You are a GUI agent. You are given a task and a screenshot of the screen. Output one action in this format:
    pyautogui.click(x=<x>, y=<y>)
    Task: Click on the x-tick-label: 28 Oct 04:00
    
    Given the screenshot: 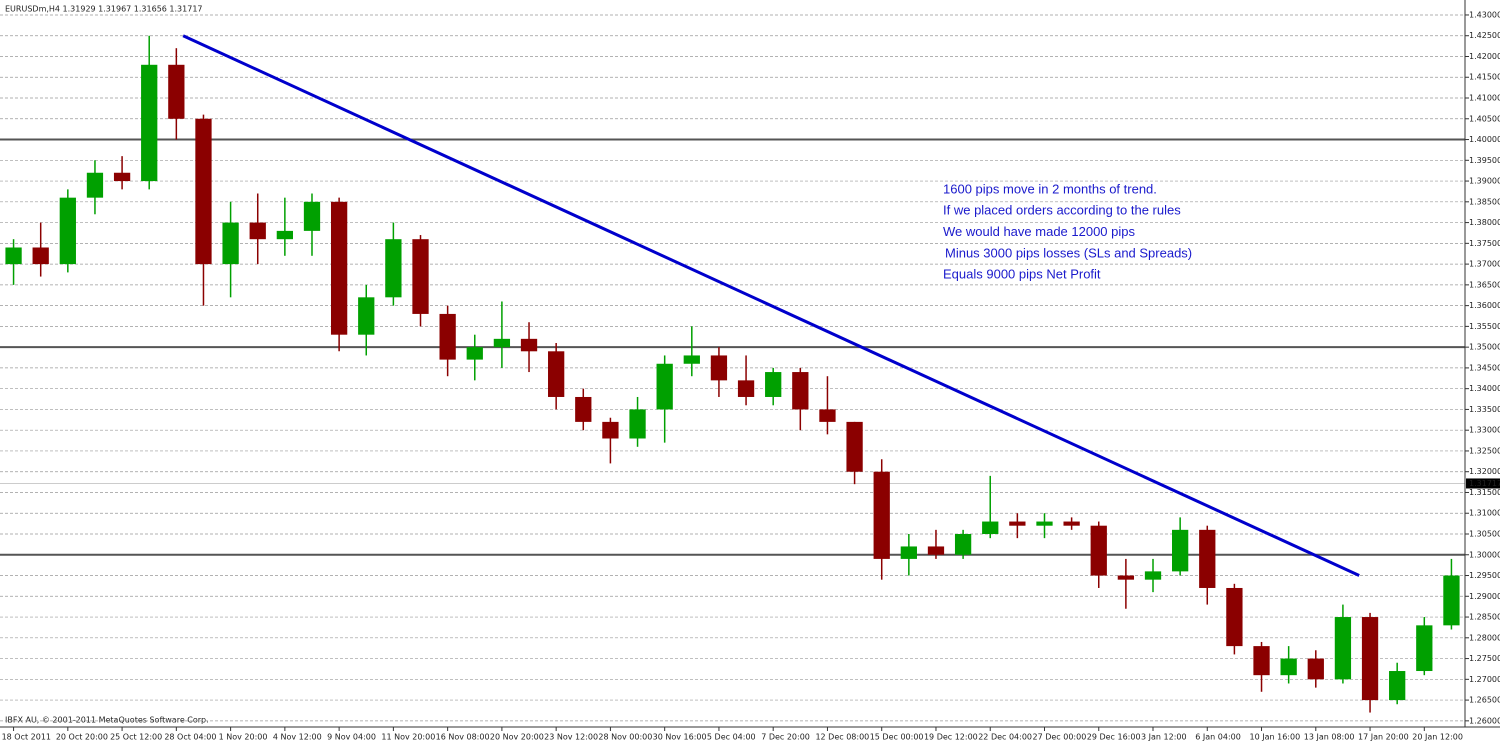 What is the action you would take?
    pyautogui.click(x=190, y=737)
    